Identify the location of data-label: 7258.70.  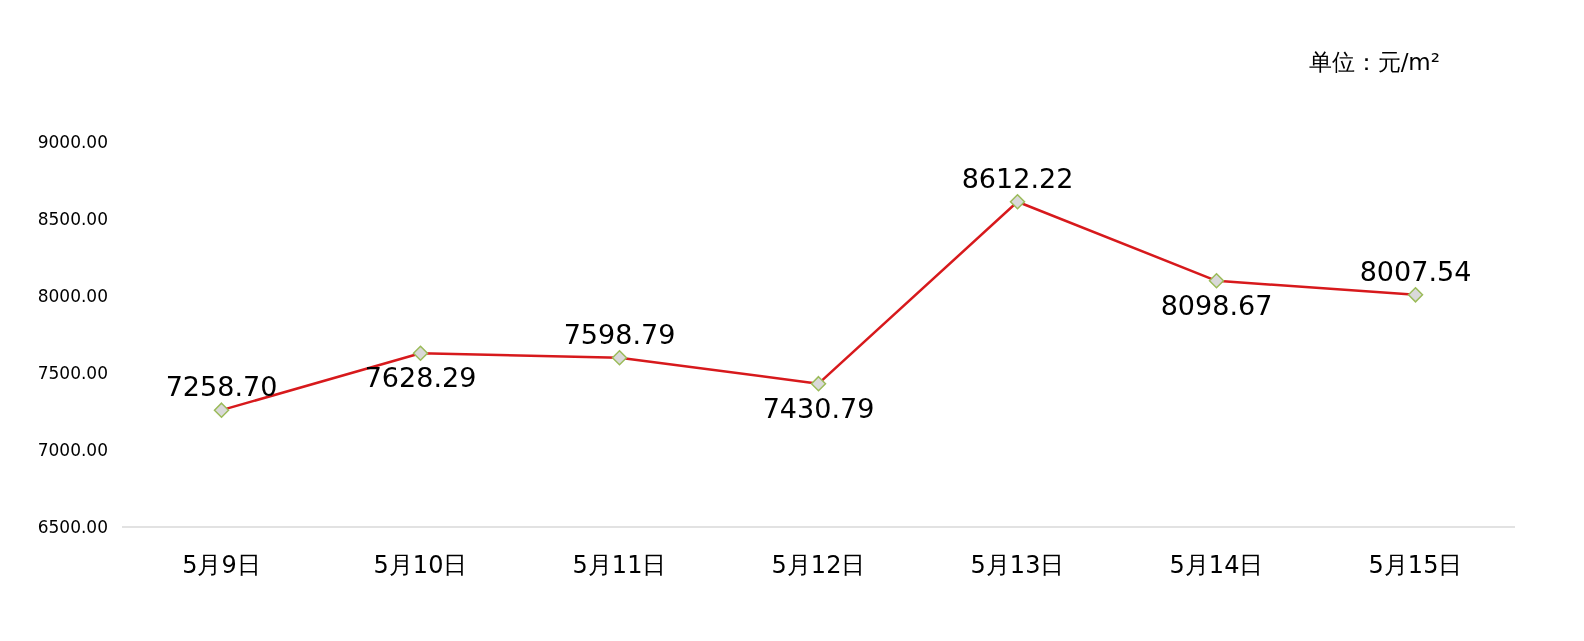
(221, 387).